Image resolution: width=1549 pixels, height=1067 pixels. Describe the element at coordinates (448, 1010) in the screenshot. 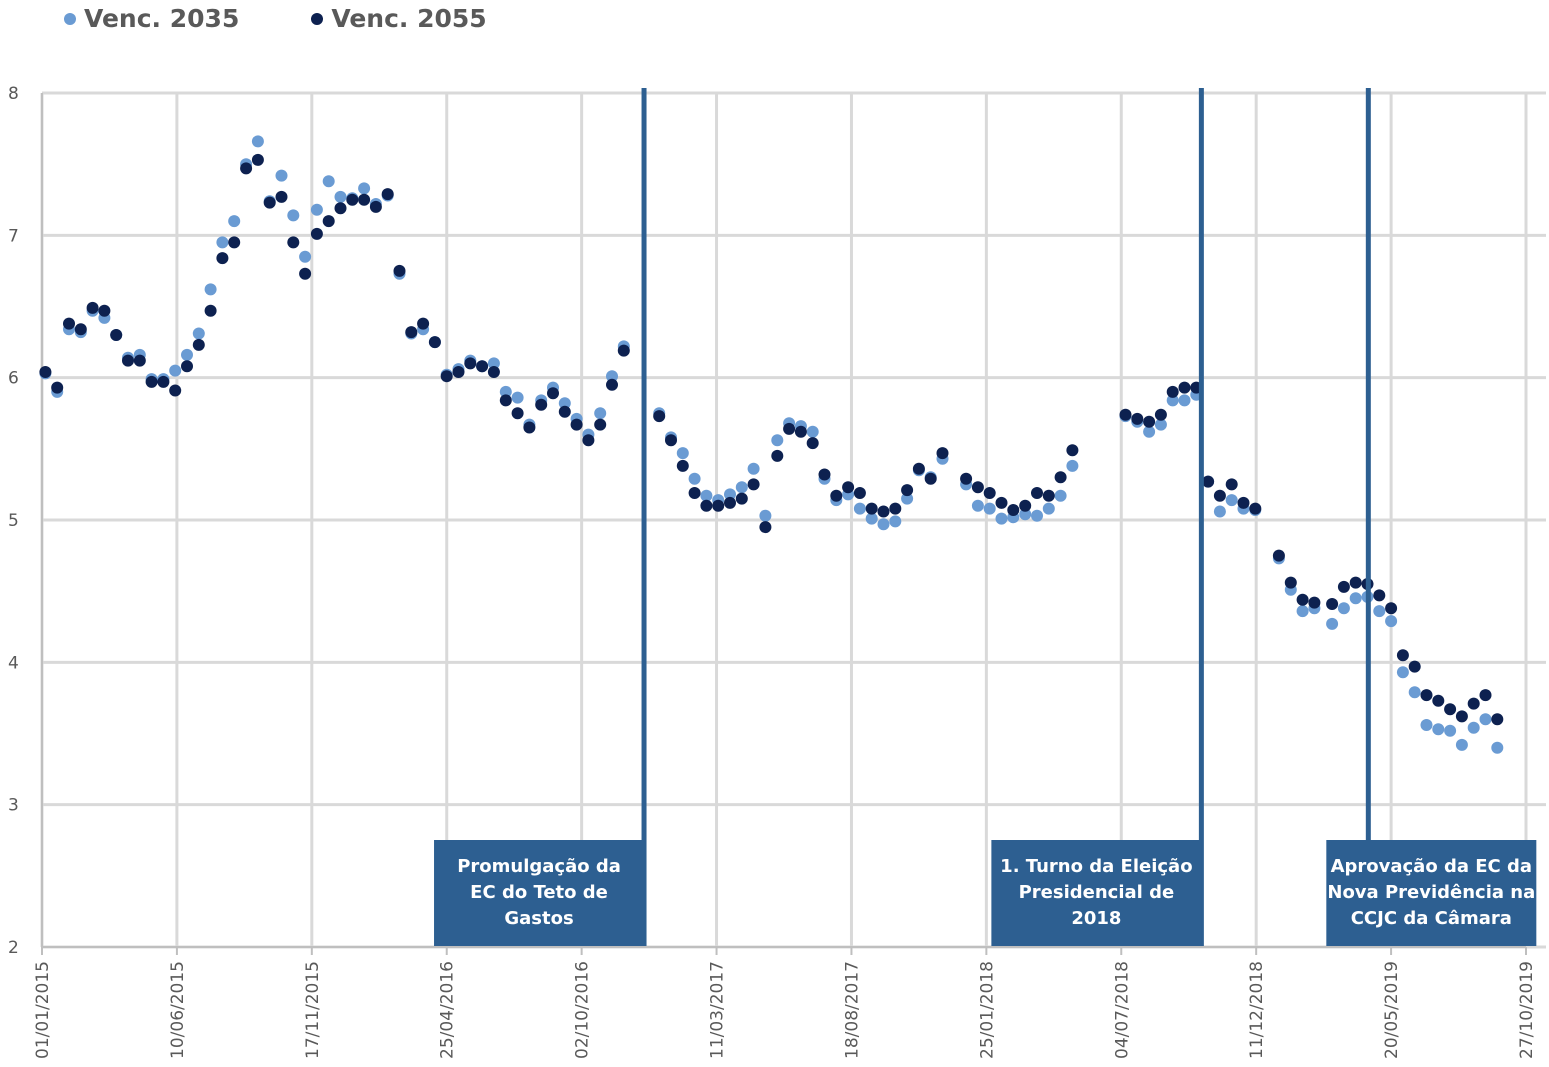

I see `x-tick-label: 25/04/2016` at that location.